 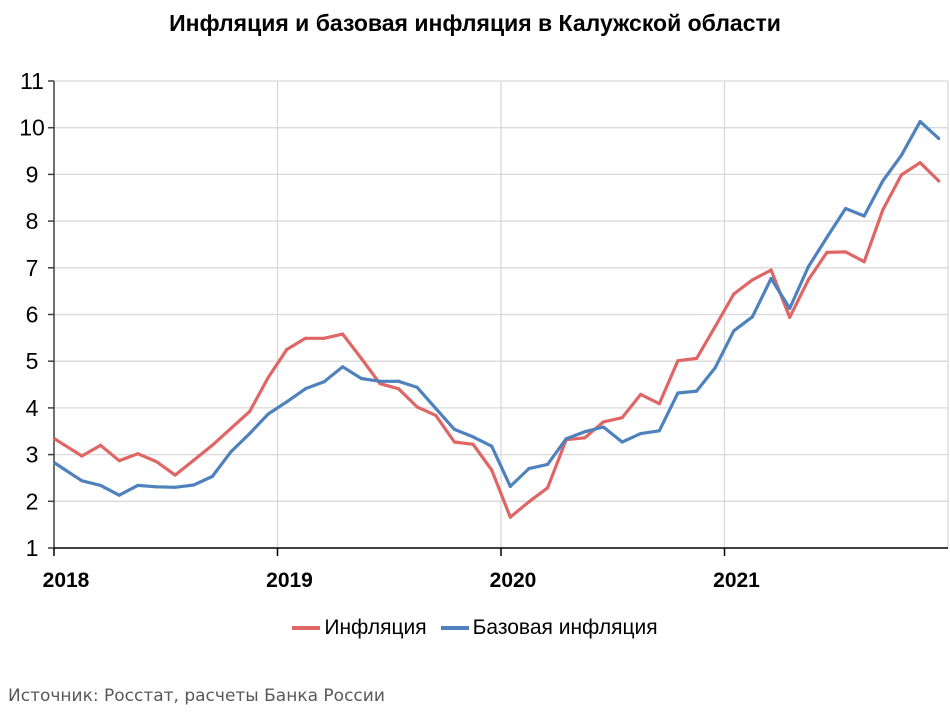 I want to click on y-tick-label: 4, so click(x=32, y=408).